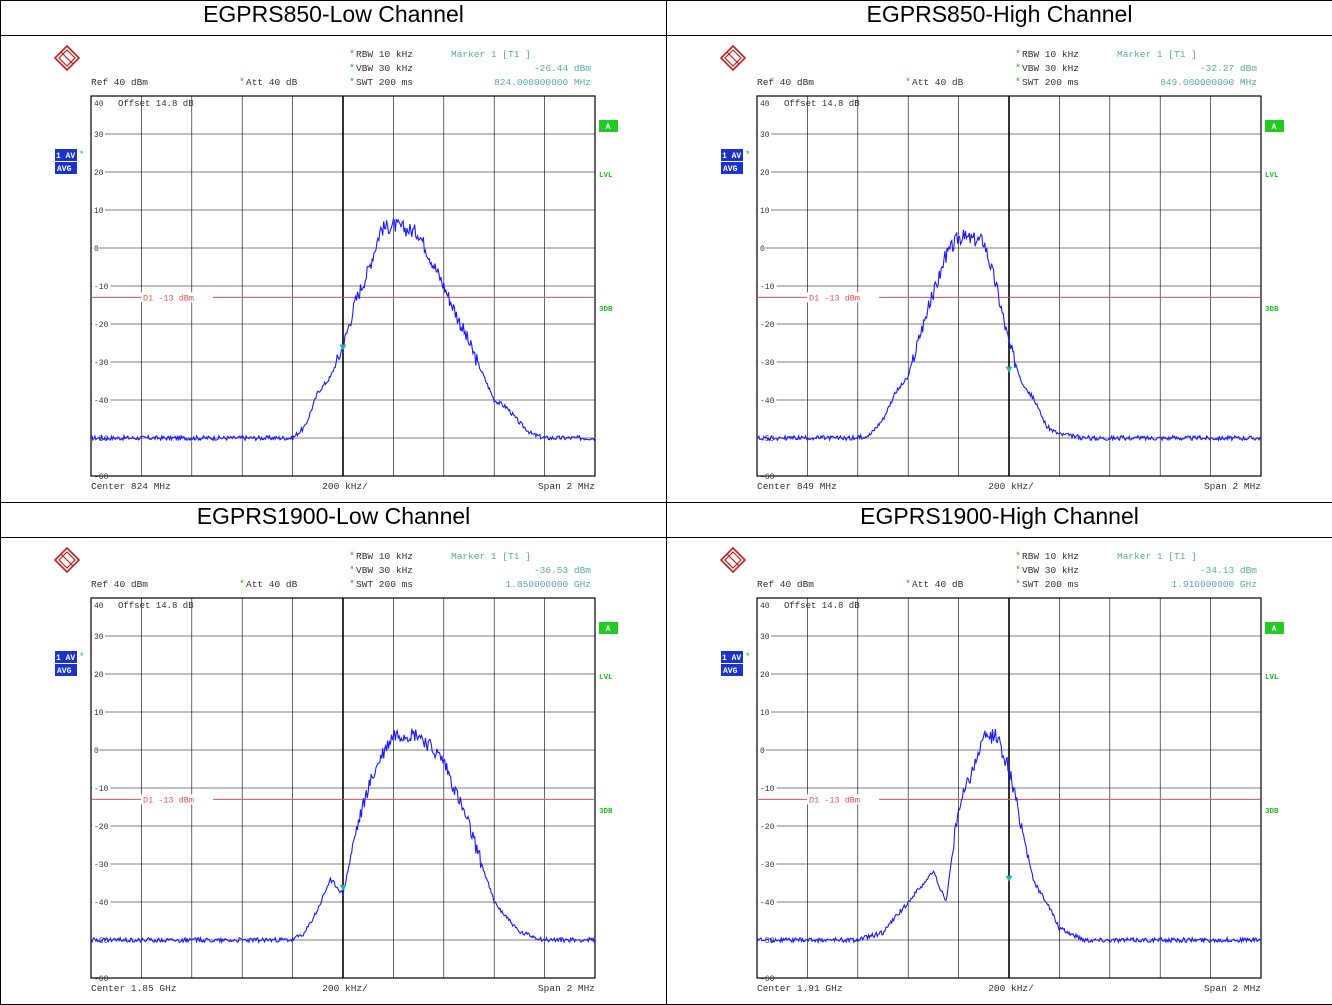 Image resolution: width=1332 pixels, height=1005 pixels. I want to click on side-label-a-text: A, so click(608, 127).